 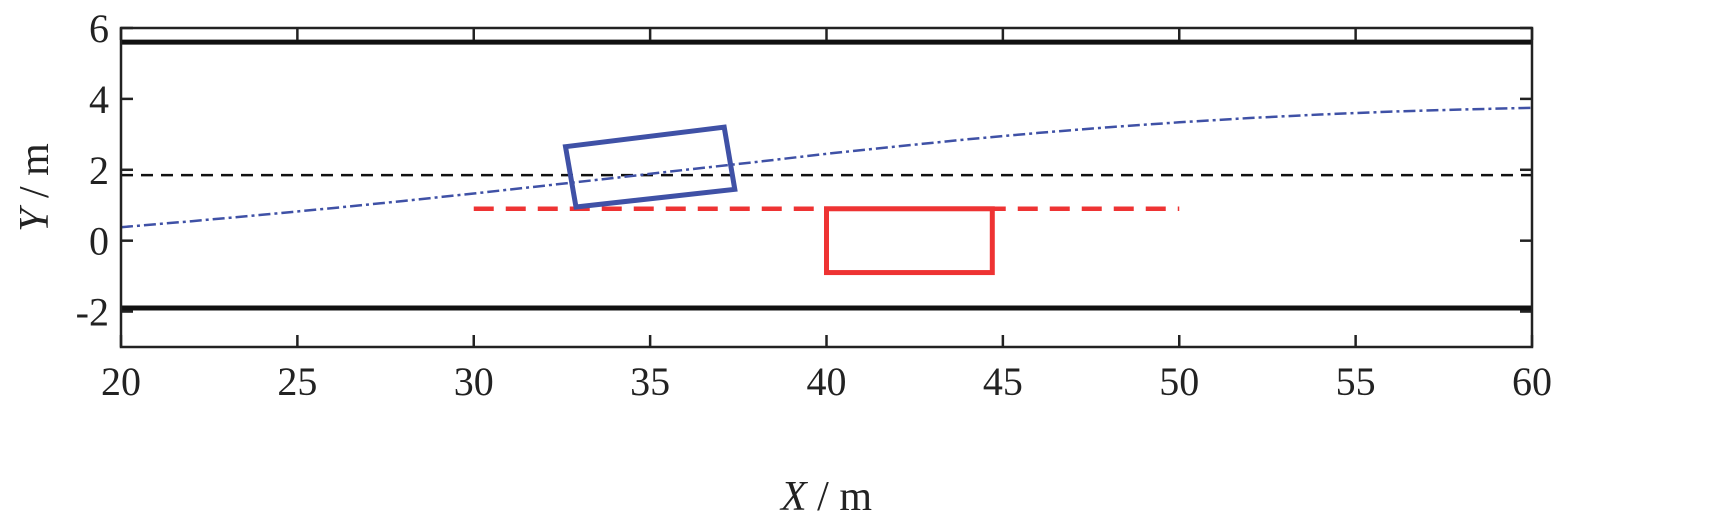 I want to click on x-tick-label: 50, so click(x=1179, y=381).